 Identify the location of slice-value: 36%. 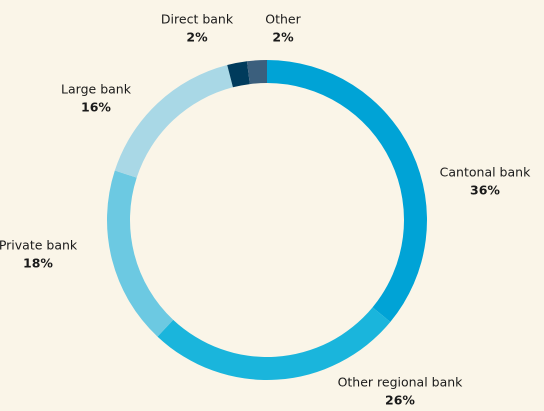
(485, 190).